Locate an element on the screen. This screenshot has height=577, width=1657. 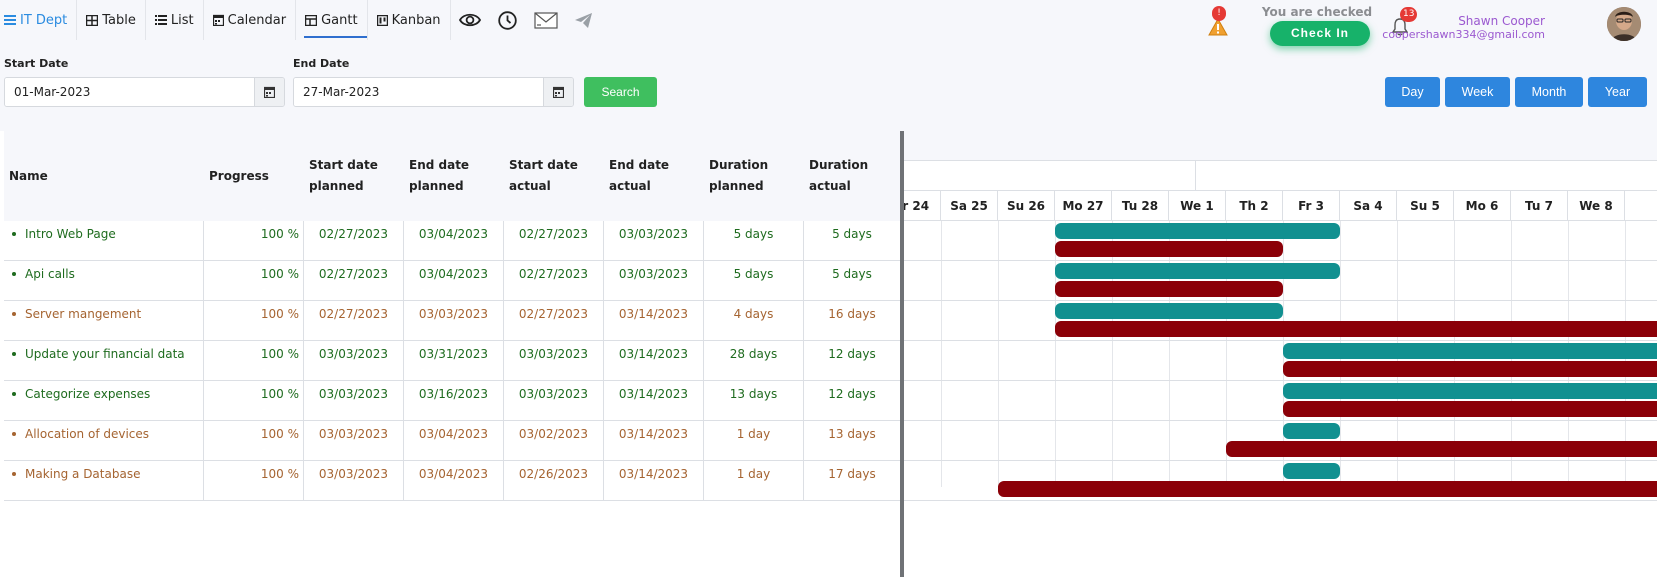
paper-plane-icon is located at coordinates (584, 20).